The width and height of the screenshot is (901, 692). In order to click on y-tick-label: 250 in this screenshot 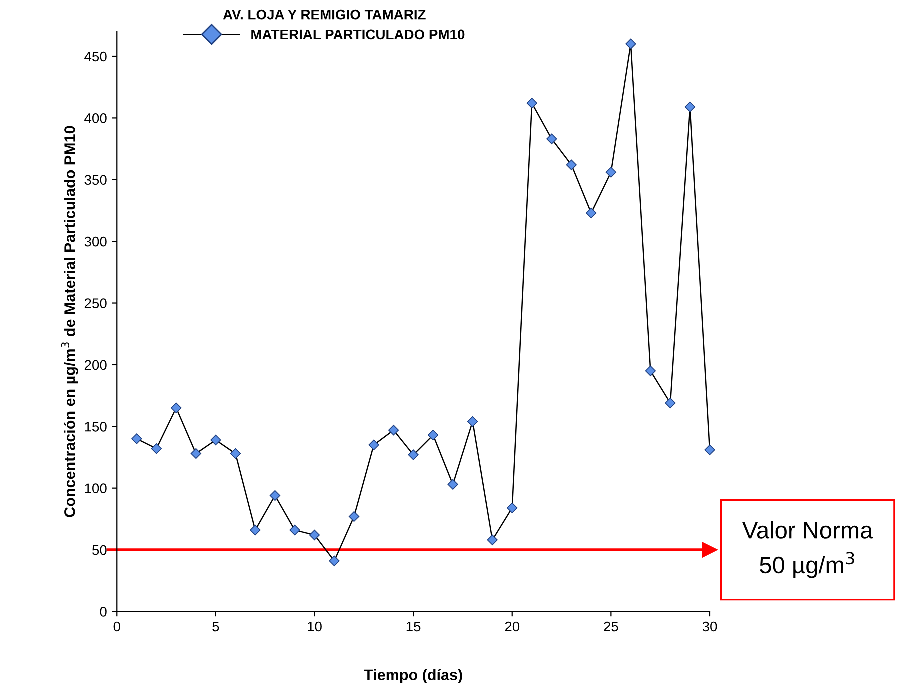, I will do `click(95, 303)`.